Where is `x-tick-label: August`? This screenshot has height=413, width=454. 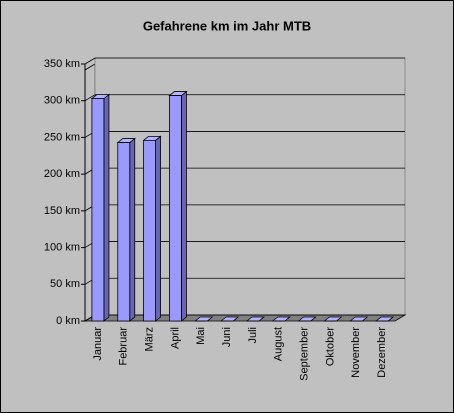
x-tick-label: August is located at coordinates (279, 344).